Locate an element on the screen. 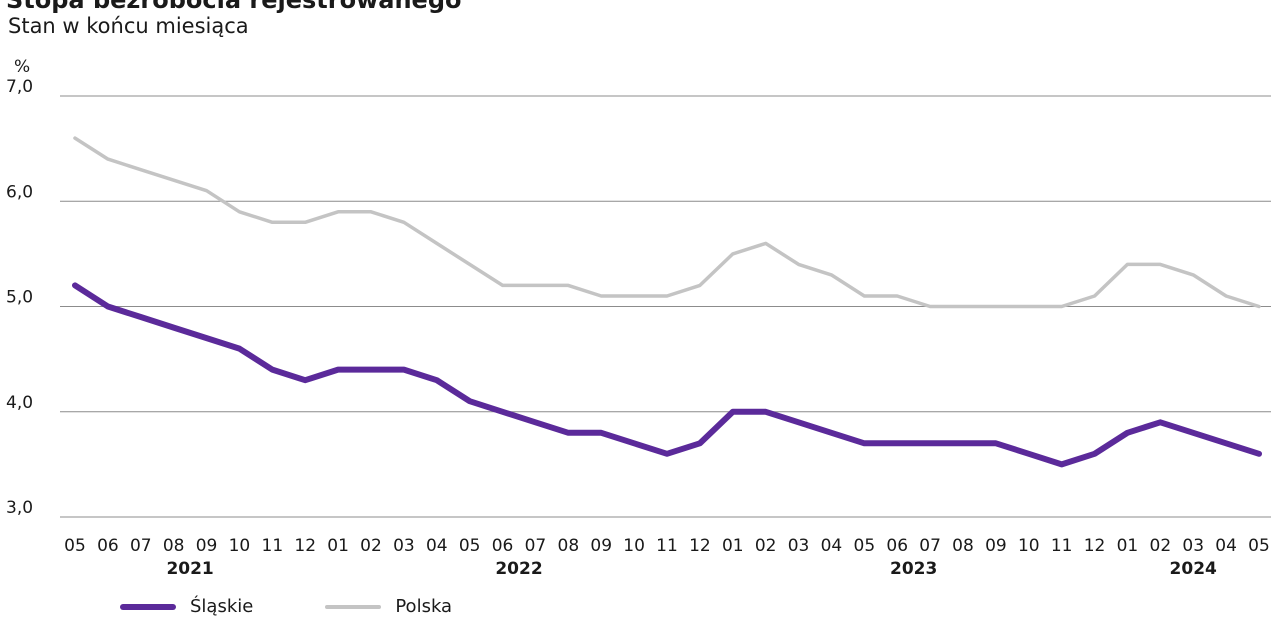  legend: Śląskie Polska is located at coordinates (322, 606).